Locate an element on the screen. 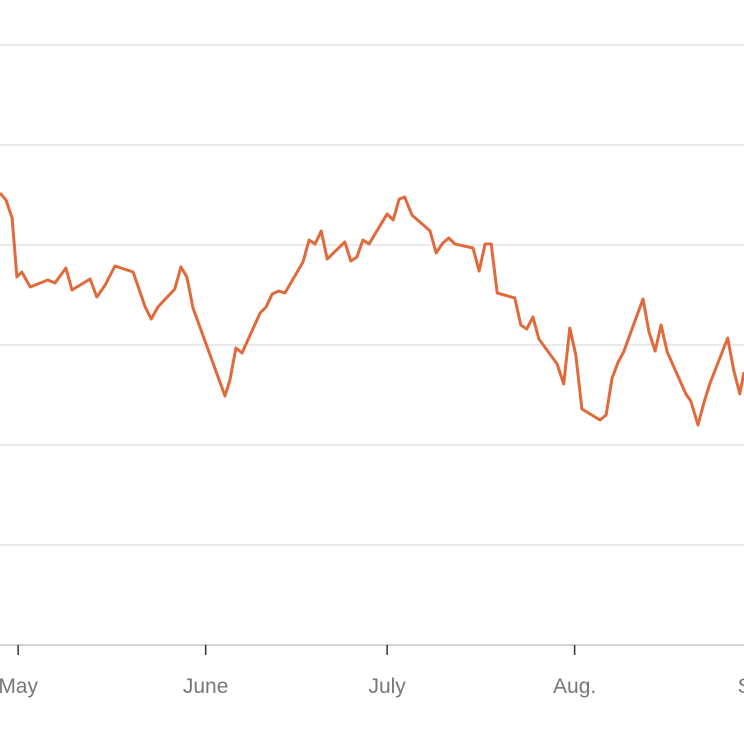 The height and width of the screenshot is (744, 744). x-tick-label: May is located at coordinates (19, 686).